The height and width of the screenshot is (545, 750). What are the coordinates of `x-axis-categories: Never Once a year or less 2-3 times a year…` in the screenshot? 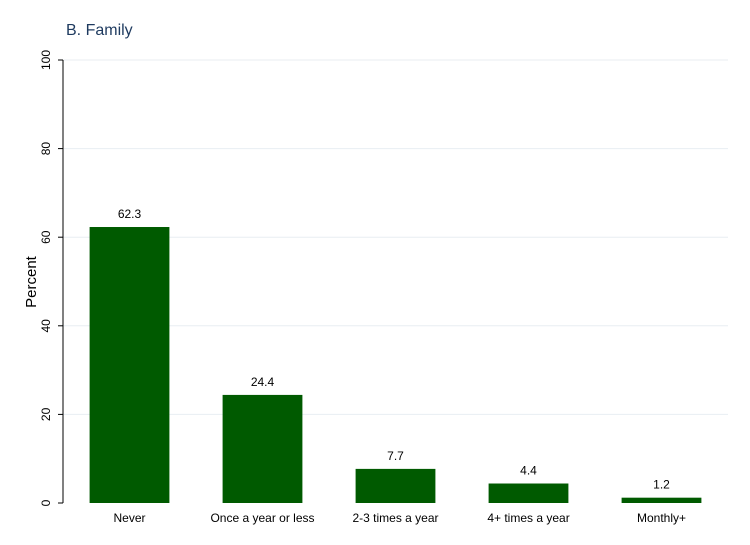 It's located at (399, 518).